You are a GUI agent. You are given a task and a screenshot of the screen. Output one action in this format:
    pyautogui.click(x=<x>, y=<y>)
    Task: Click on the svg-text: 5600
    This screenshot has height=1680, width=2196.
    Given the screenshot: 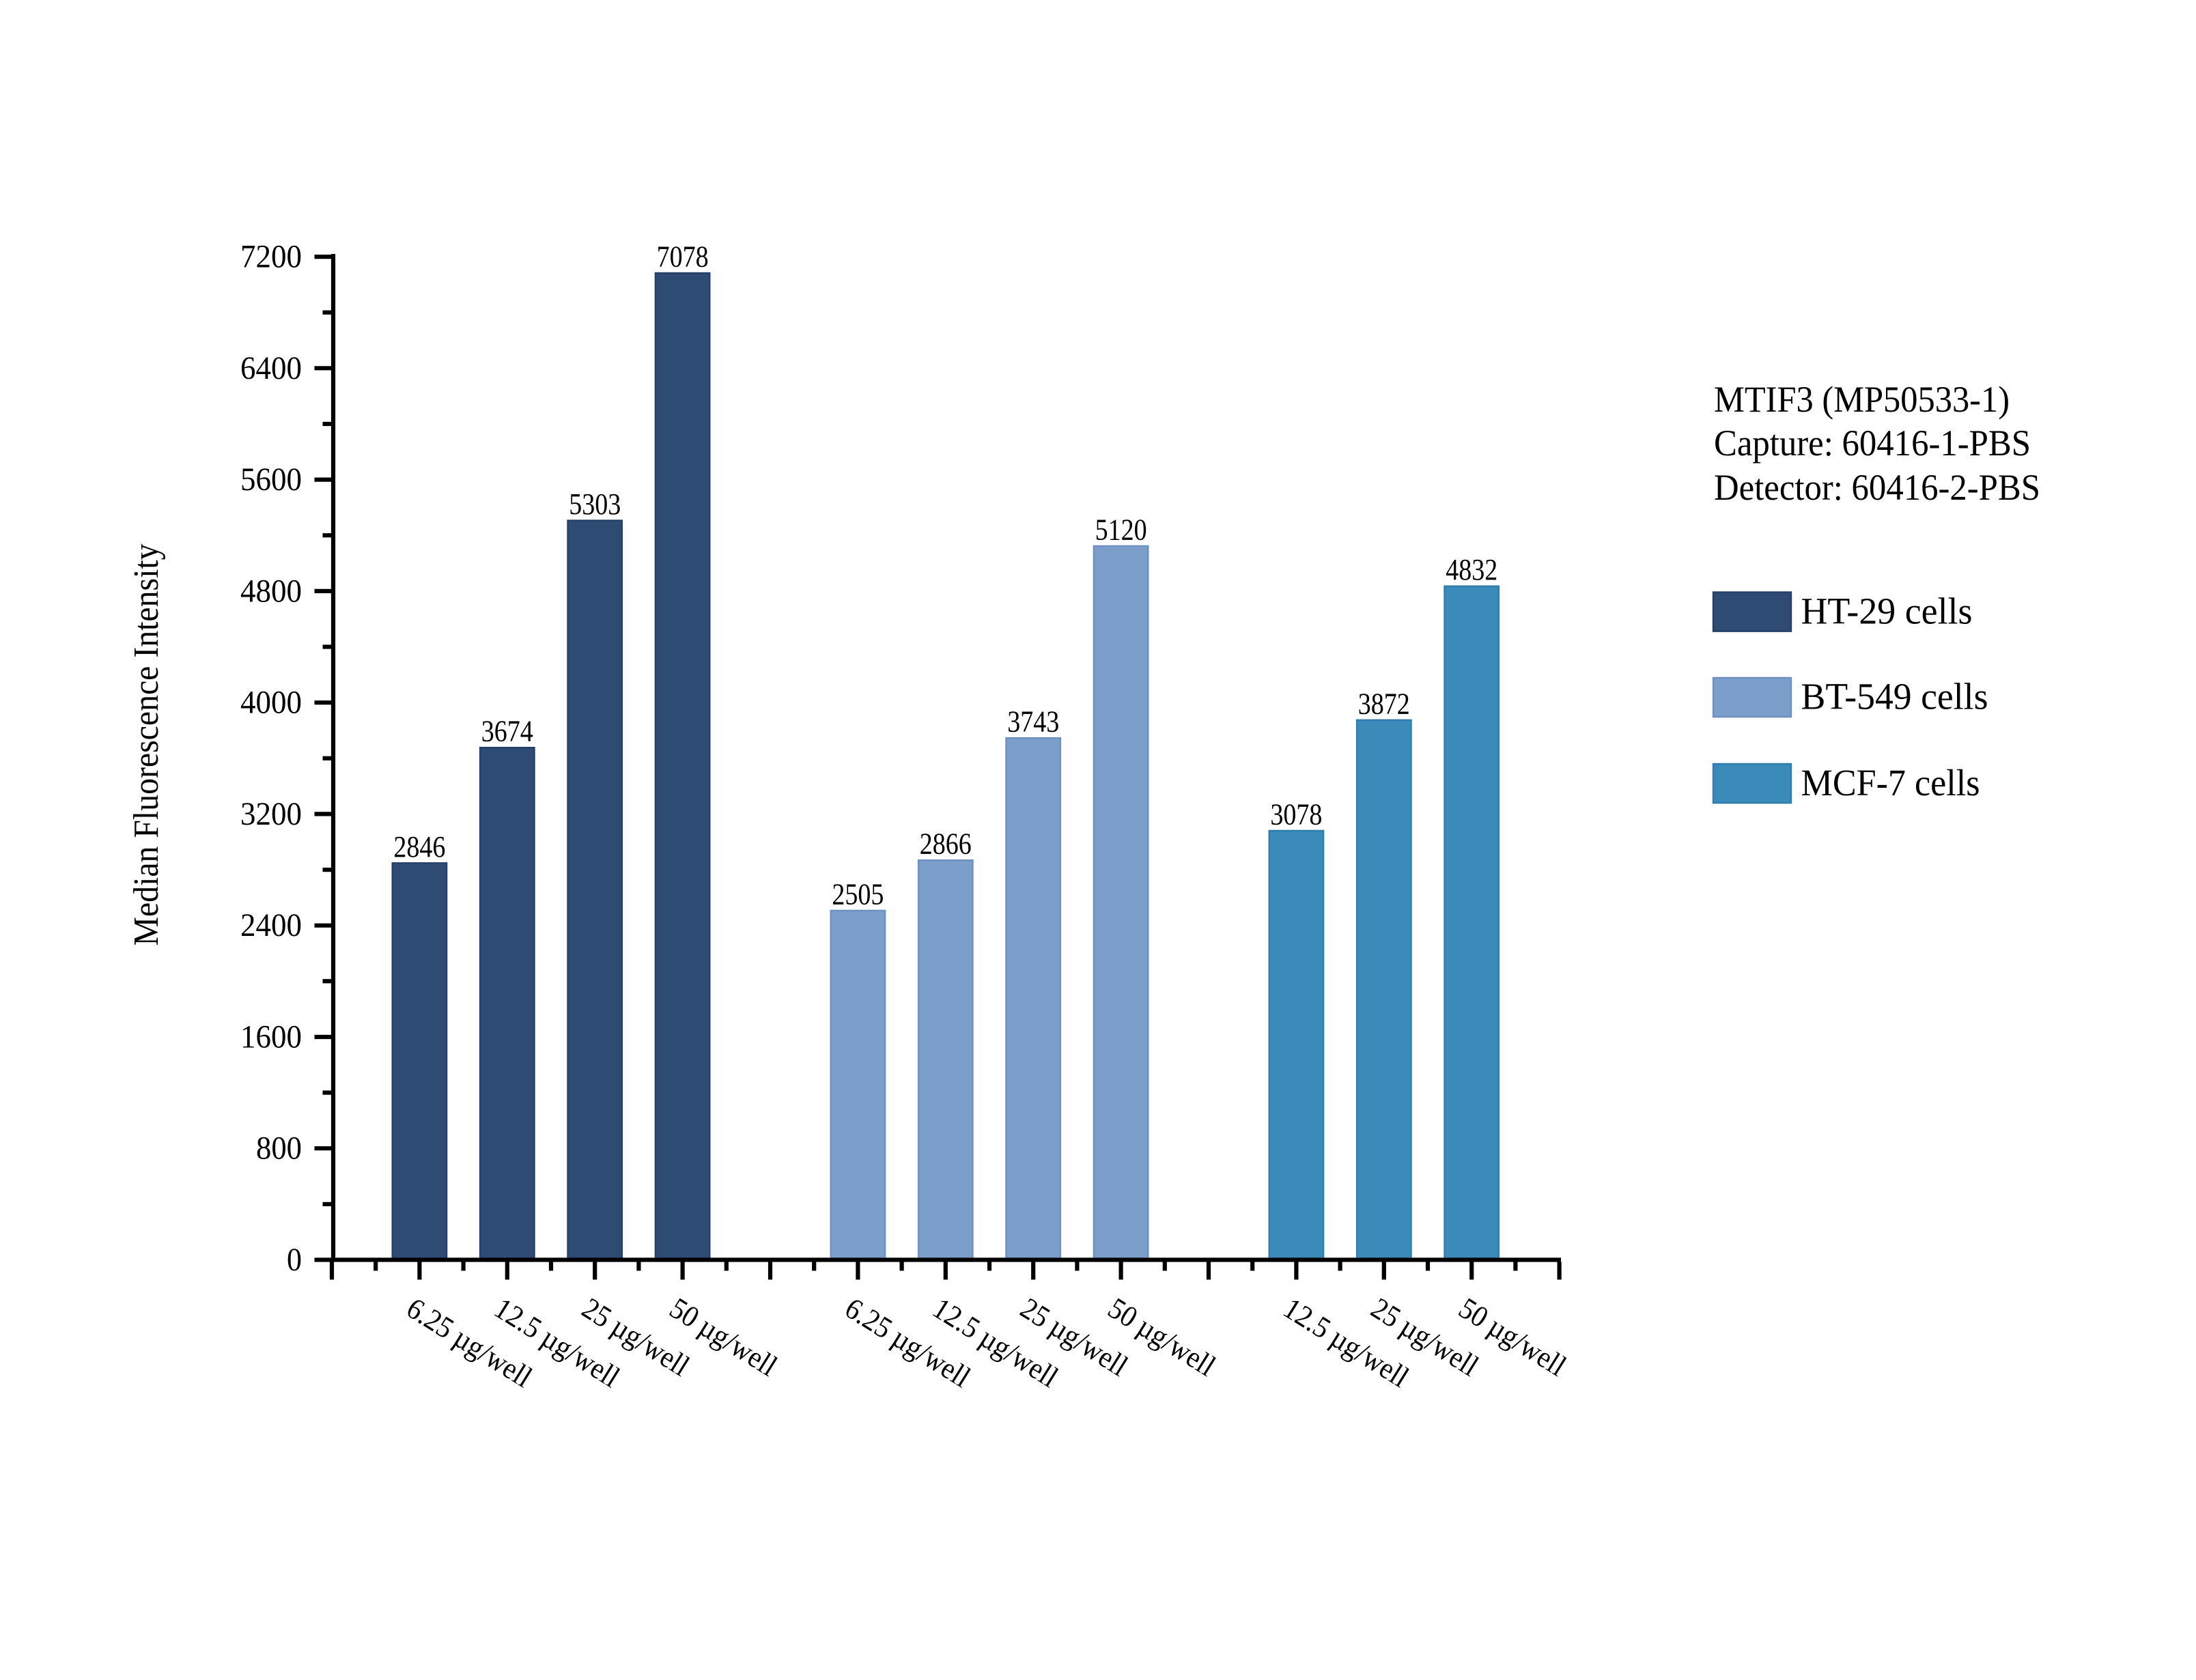 What is the action you would take?
    pyautogui.click(x=271, y=479)
    